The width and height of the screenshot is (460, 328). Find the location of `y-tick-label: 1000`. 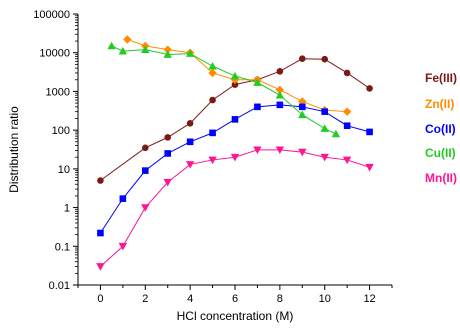

y-tick-label: 1000 is located at coordinates (58, 92).